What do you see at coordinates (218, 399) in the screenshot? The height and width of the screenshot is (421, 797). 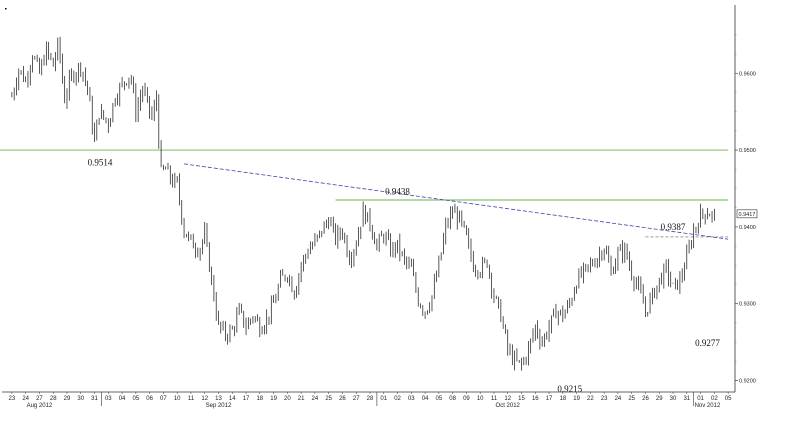 I see `x-tick-label: 13` at bounding box center [218, 399].